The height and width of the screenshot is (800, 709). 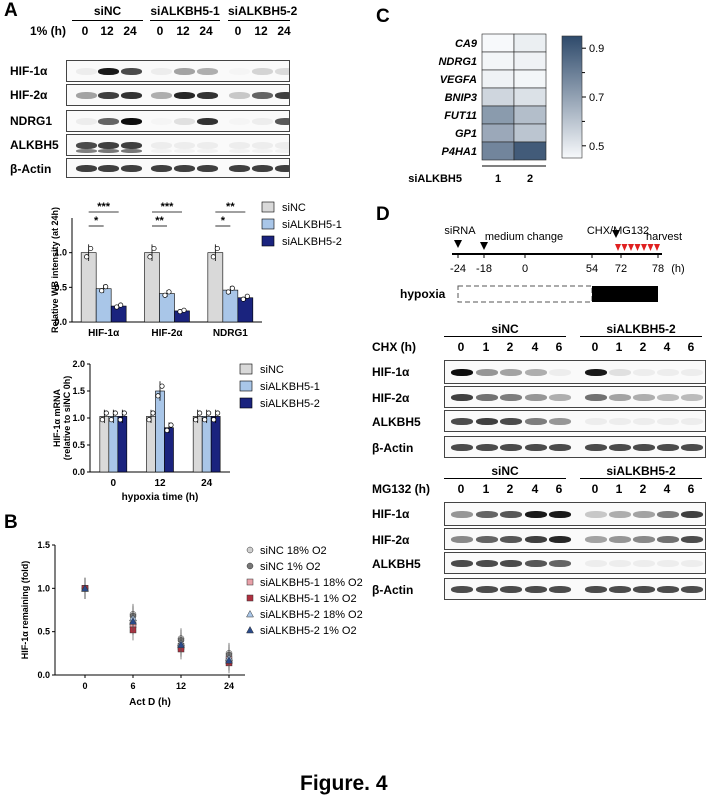 I want to click on treatment-axis-label: MG132 (h), so click(x=401, y=489).